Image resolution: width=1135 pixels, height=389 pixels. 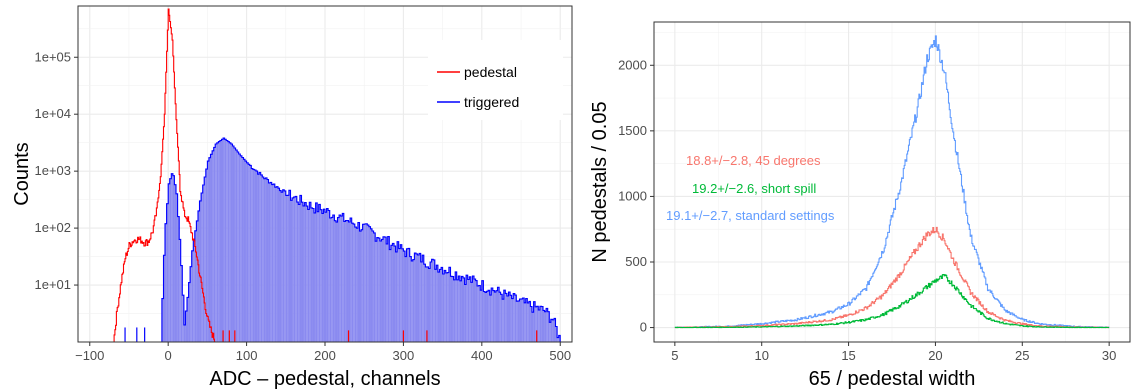 What do you see at coordinates (674, 355) in the screenshot?
I see `right-x-tick-label: 5` at bounding box center [674, 355].